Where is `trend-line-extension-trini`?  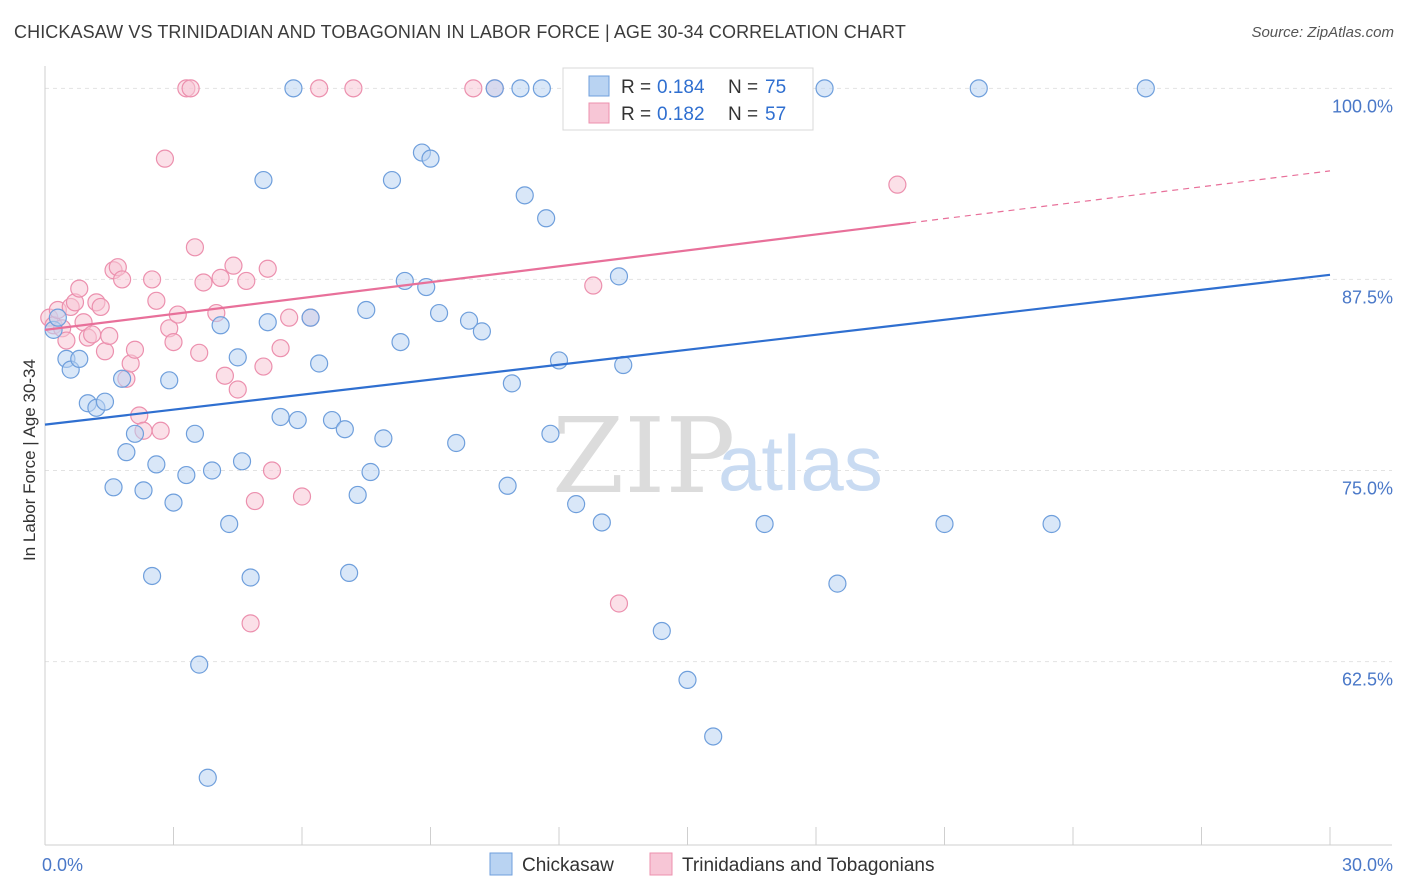
trend-line-extension-trini is located at coordinates (1120, 197).